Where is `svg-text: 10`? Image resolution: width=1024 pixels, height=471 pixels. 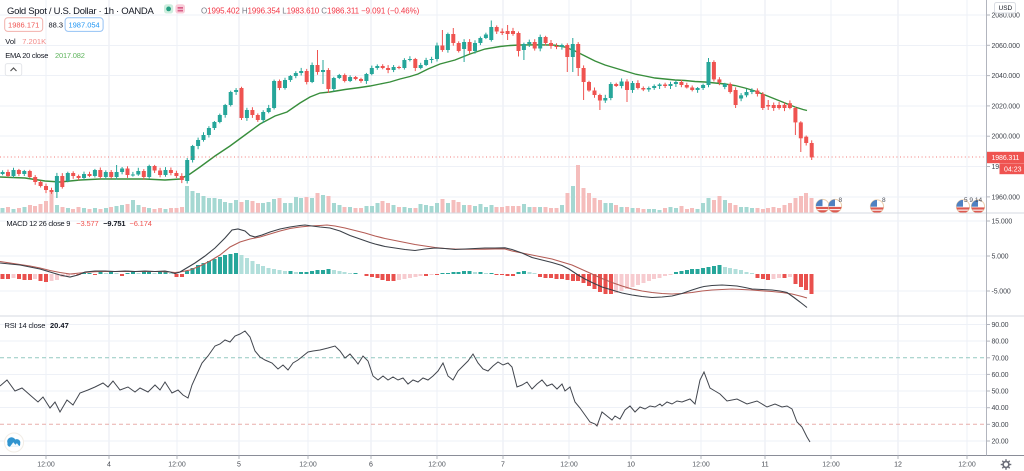 svg-text: 10 is located at coordinates (631, 464).